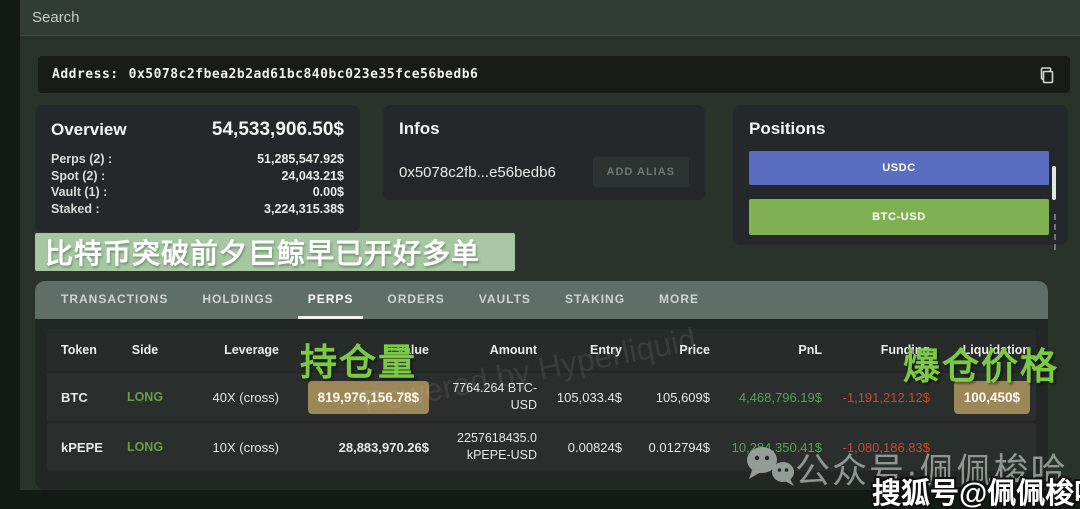 The image size is (1080, 509). I want to click on col-pnl: PnL, so click(810, 350).